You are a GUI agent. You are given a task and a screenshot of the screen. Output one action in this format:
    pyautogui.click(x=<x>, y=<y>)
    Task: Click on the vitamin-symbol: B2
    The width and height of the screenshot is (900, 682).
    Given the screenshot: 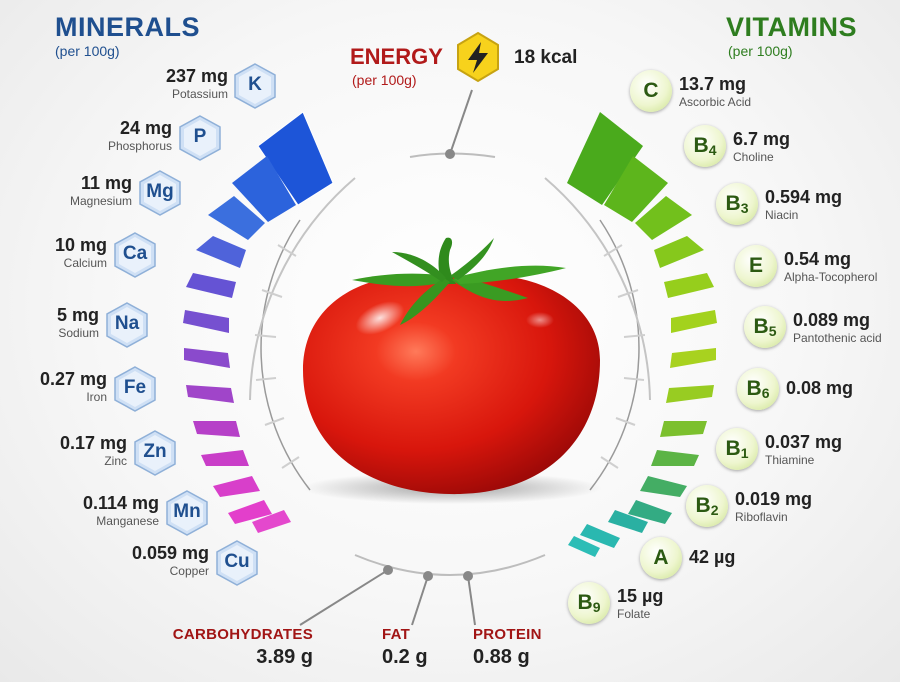 What is the action you would take?
    pyautogui.click(x=707, y=506)
    